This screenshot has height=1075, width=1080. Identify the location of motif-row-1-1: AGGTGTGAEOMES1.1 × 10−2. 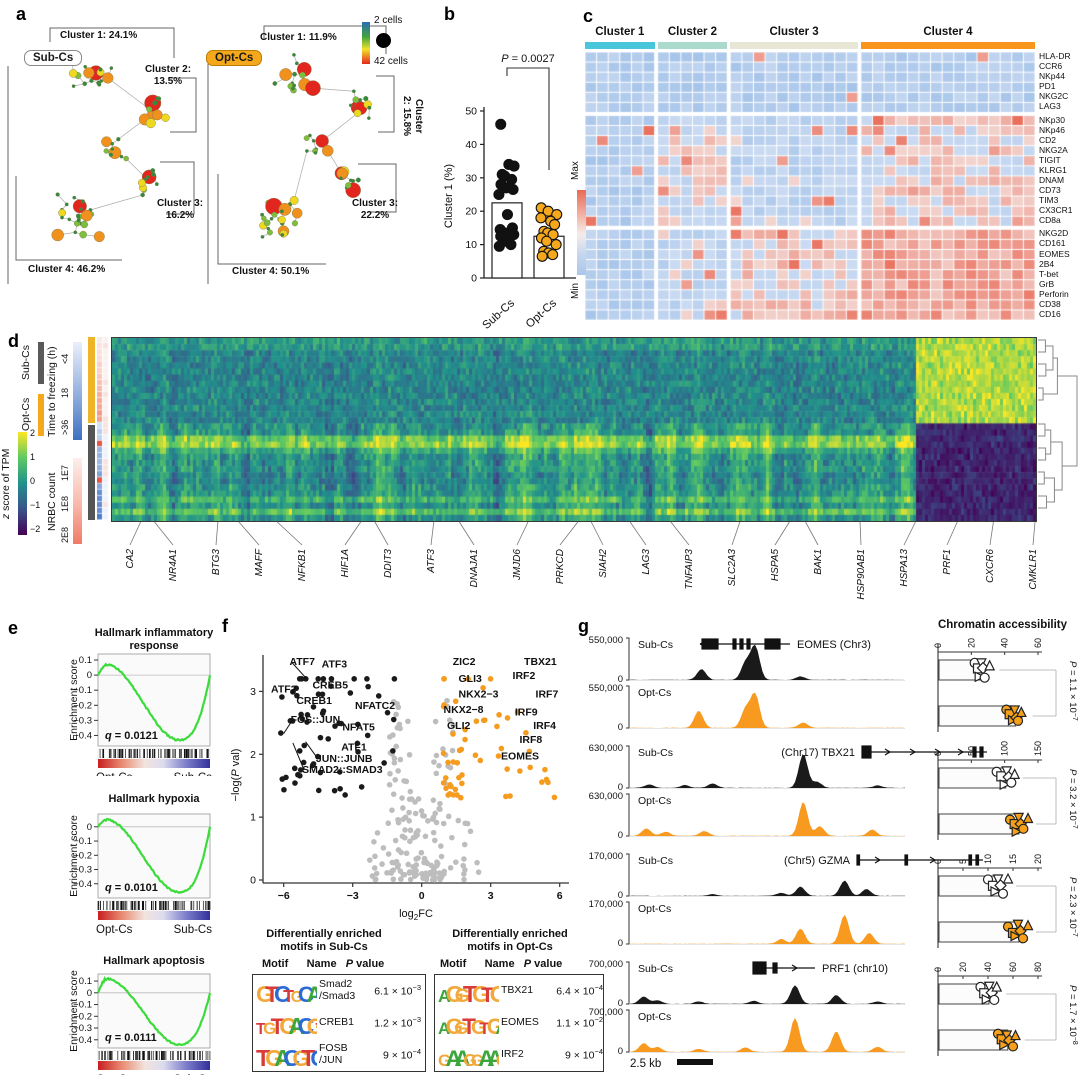
(519, 1023).